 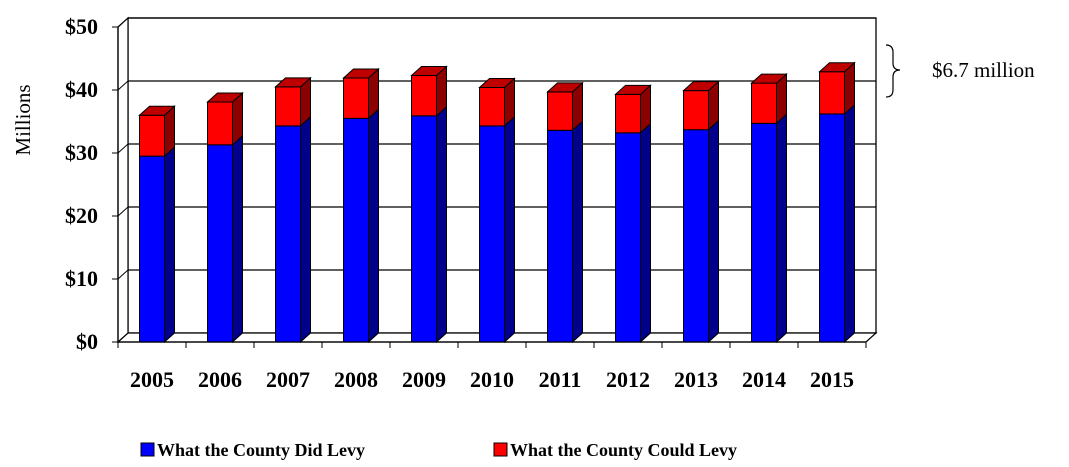 What do you see at coordinates (81, 26) in the screenshot?
I see `y-tick-label: $50` at bounding box center [81, 26].